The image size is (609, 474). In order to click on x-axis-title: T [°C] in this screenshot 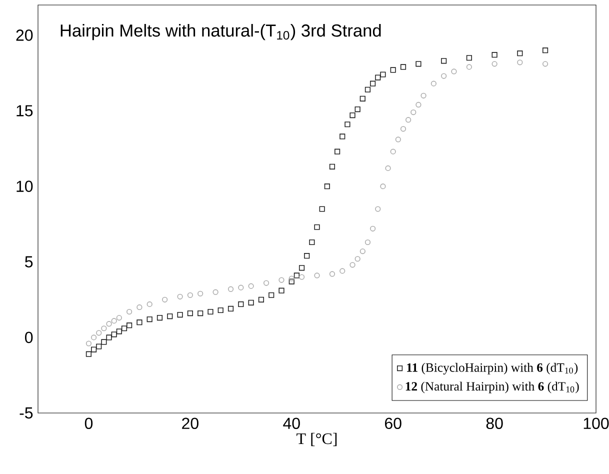, I will do `click(316, 439)`.